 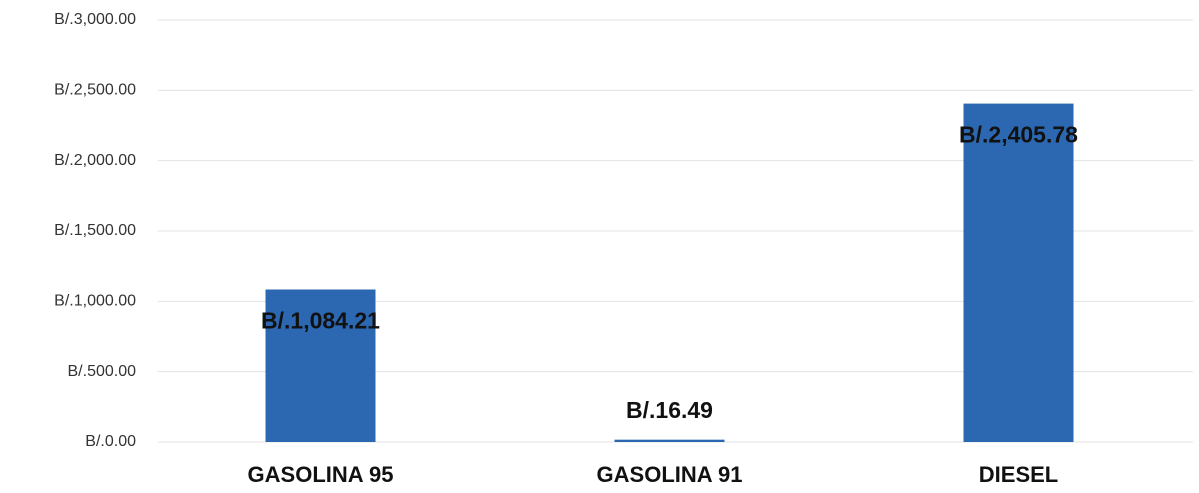 What do you see at coordinates (669, 410) in the screenshot?
I see `value-label: B/.16.49` at bounding box center [669, 410].